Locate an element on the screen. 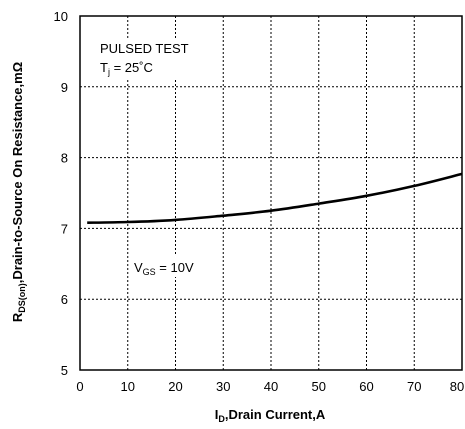 This screenshot has height=429, width=465. vgs-label: VGS = 10V is located at coordinates (164, 268).